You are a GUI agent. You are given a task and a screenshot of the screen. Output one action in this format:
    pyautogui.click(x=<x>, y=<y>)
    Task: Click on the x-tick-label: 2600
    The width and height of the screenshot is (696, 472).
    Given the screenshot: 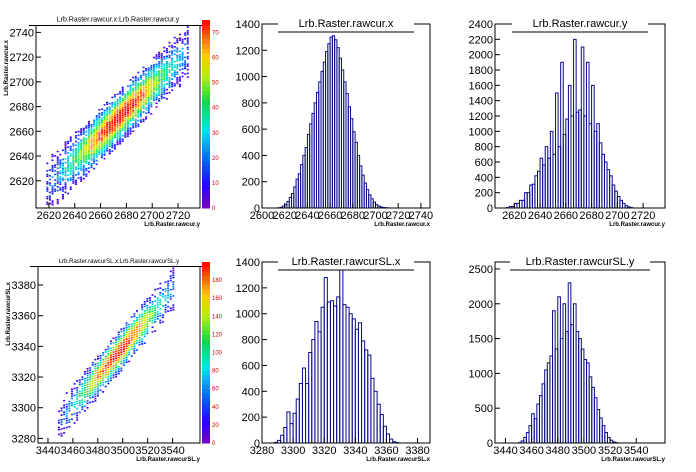 What is the action you would take?
    pyautogui.click(x=262, y=216)
    